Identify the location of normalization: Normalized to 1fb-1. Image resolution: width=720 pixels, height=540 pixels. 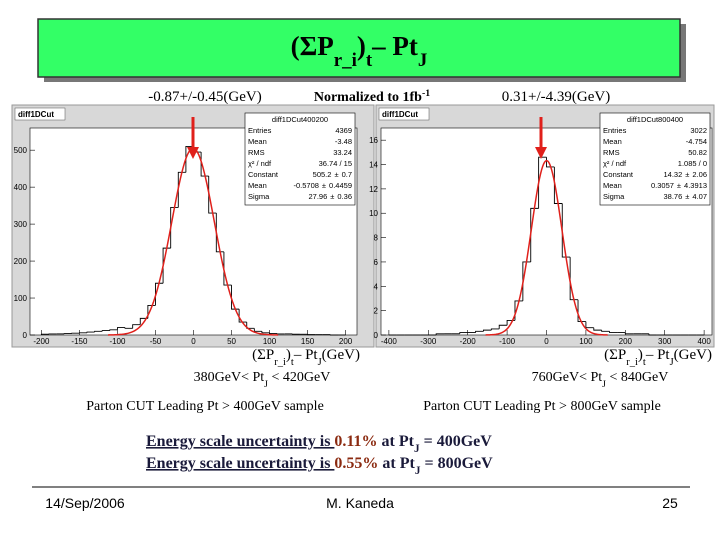
(372, 97).